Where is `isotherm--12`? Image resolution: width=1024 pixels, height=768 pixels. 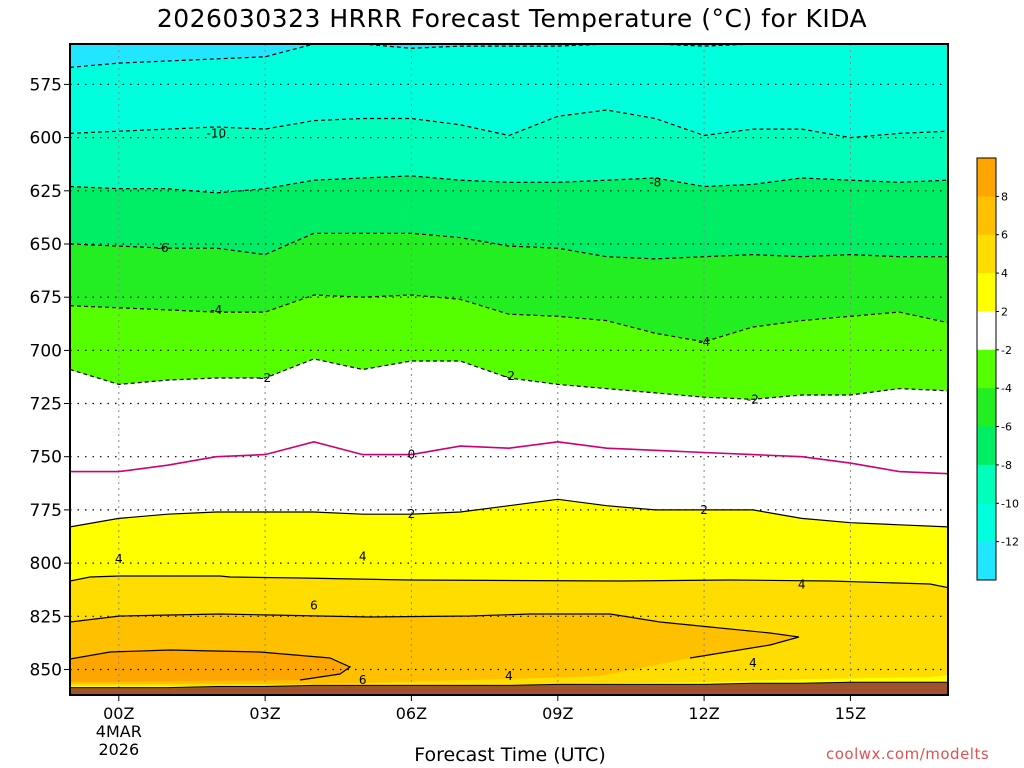
isotherm--12 is located at coordinates (509, 56).